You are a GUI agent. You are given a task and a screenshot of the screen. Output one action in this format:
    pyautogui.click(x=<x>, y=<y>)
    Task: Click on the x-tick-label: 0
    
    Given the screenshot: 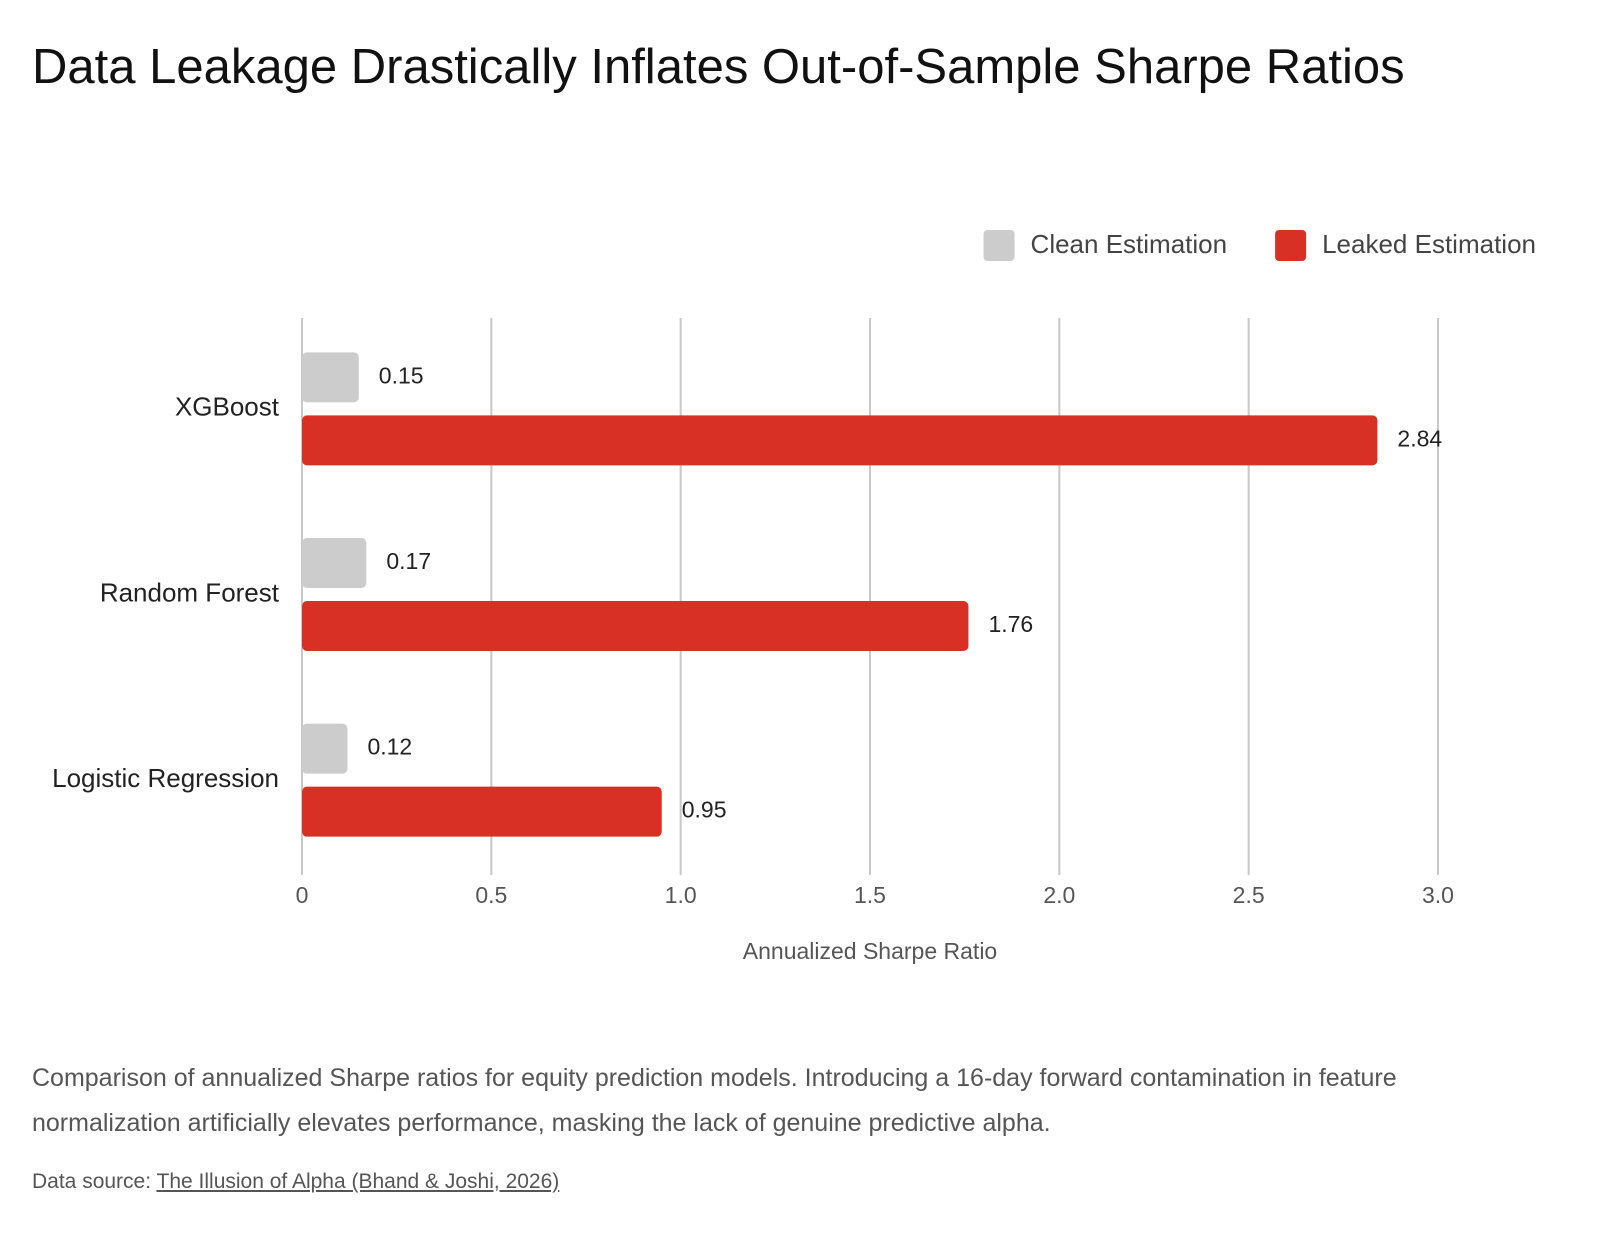 What is the action you would take?
    pyautogui.click(x=302, y=895)
    